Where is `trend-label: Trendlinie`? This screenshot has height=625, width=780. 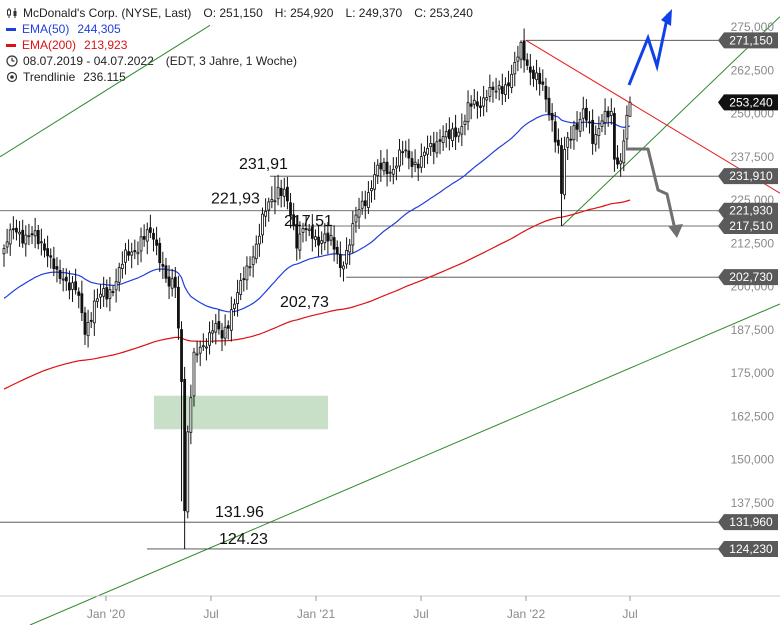 trend-label: Trendlinie is located at coordinates (49, 77).